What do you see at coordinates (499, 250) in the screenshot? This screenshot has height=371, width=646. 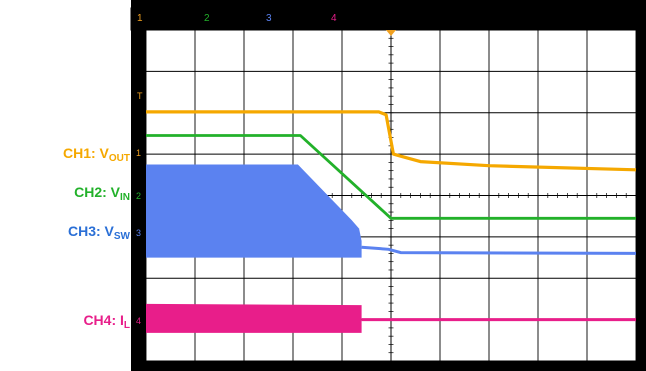 I see `ch3-trace` at bounding box center [499, 250].